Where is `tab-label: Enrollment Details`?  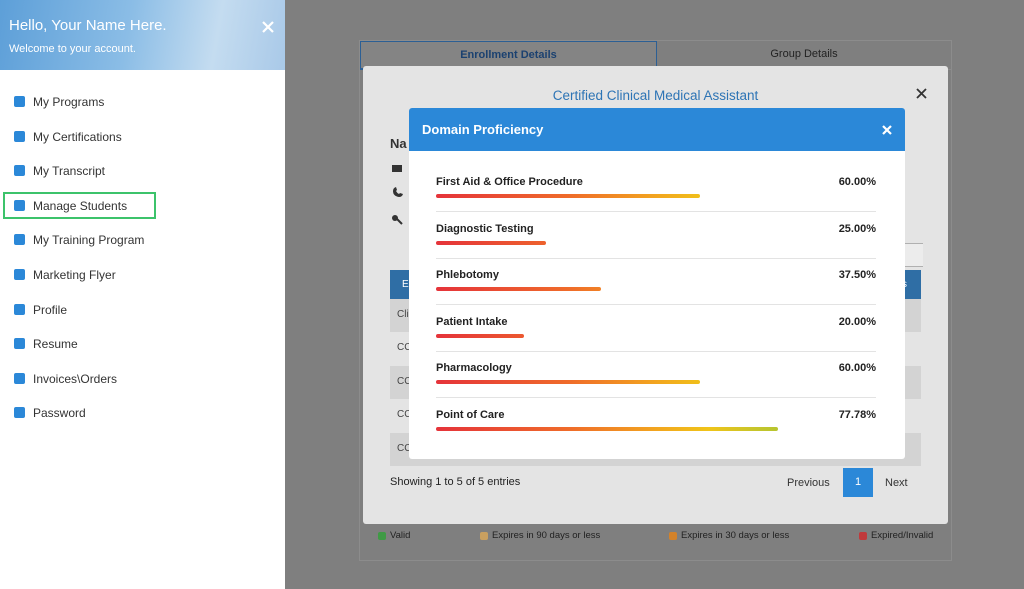
tab-label: Enrollment Details is located at coordinates (508, 55).